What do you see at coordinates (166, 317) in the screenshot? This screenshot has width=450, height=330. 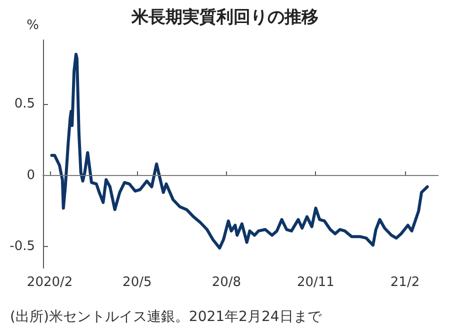 I see `text: (出所)米セントルイス連銀。2021年2月24日まで` at bounding box center [166, 317].